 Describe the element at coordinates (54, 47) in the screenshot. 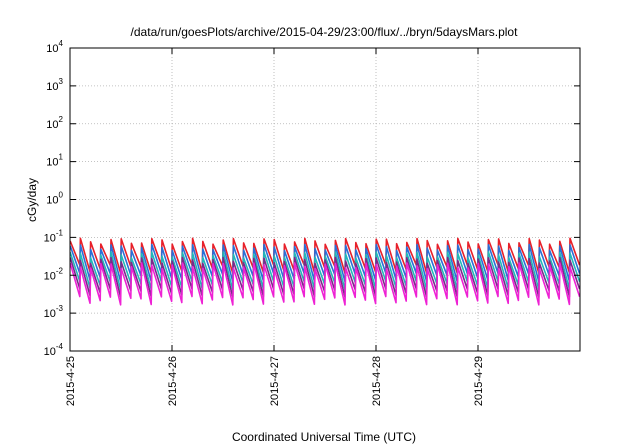

I see `y-tick-label: 10⁴` at that location.